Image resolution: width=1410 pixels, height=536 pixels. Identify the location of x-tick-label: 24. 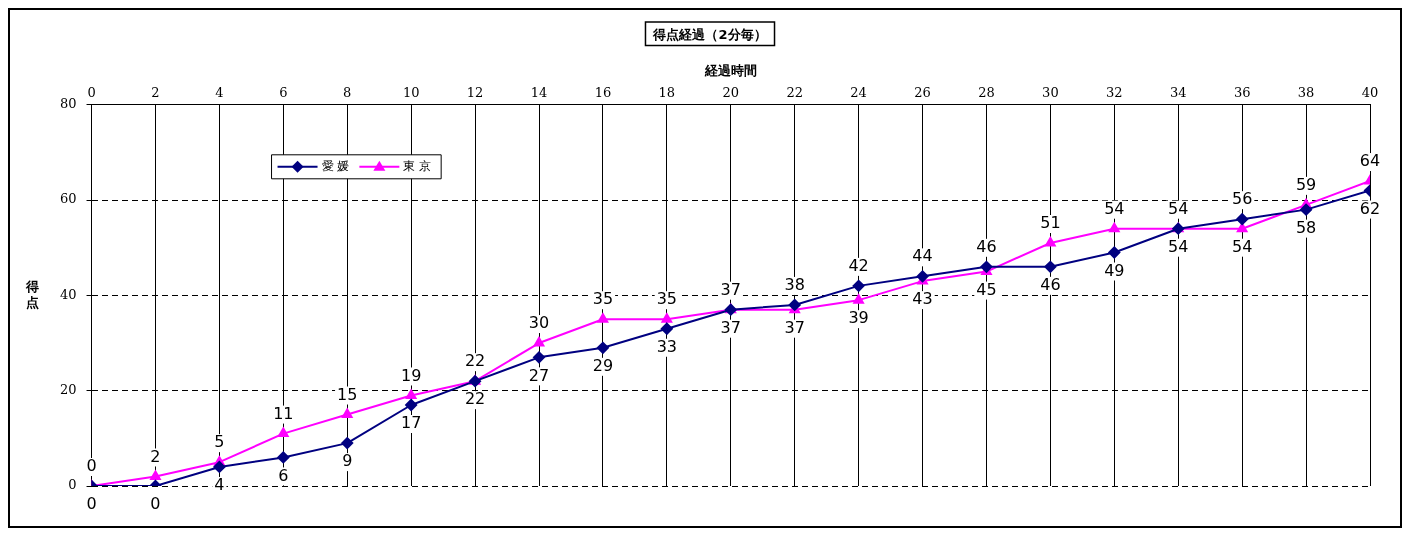
(858, 93).